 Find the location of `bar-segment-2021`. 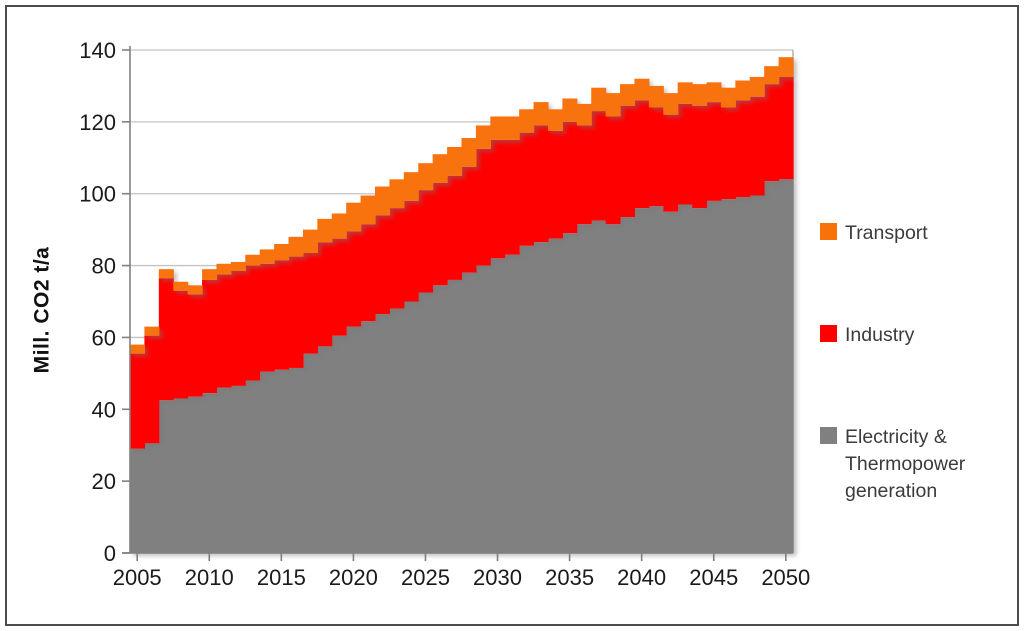

bar-segment-2021 is located at coordinates (368, 273).